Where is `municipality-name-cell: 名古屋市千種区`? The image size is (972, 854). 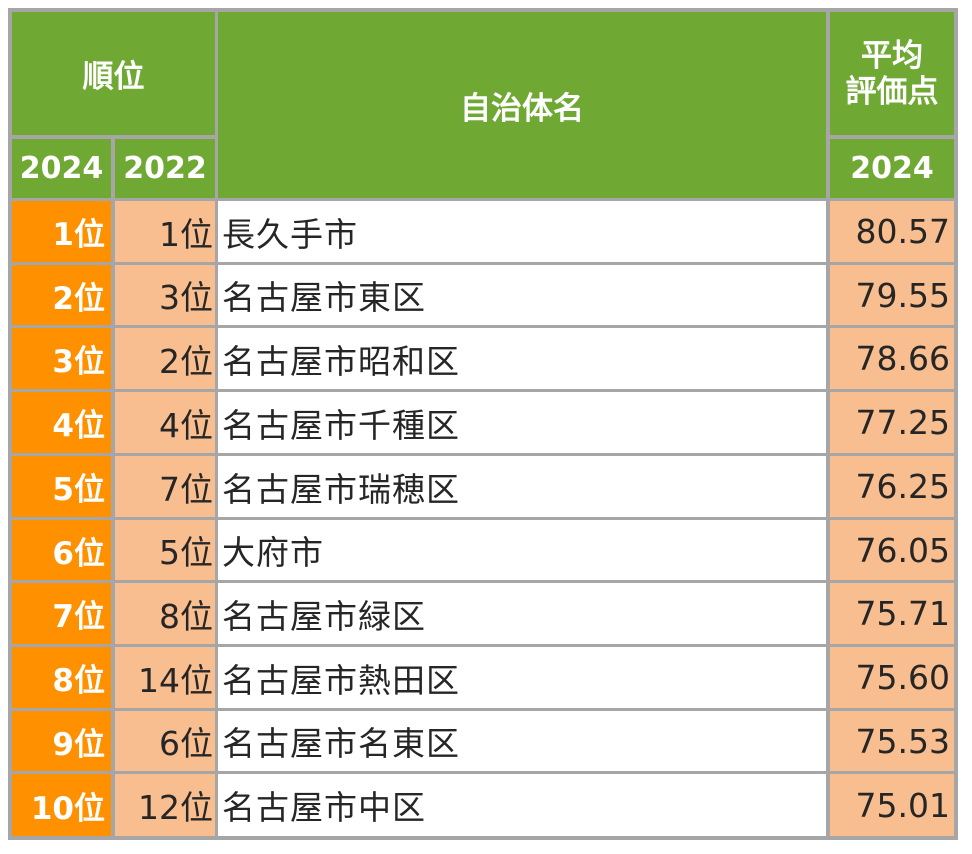 municipality-name-cell: 名古屋市千種区 is located at coordinates (522, 422).